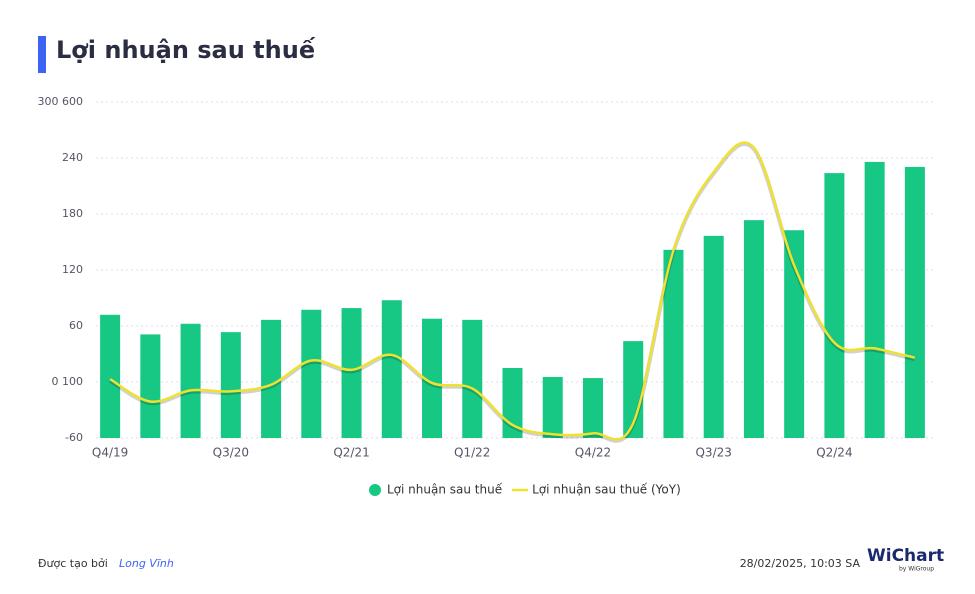  Describe the element at coordinates (186, 50) in the screenshot. I see `chart-title: Lợi nhuận sau thuế` at that location.